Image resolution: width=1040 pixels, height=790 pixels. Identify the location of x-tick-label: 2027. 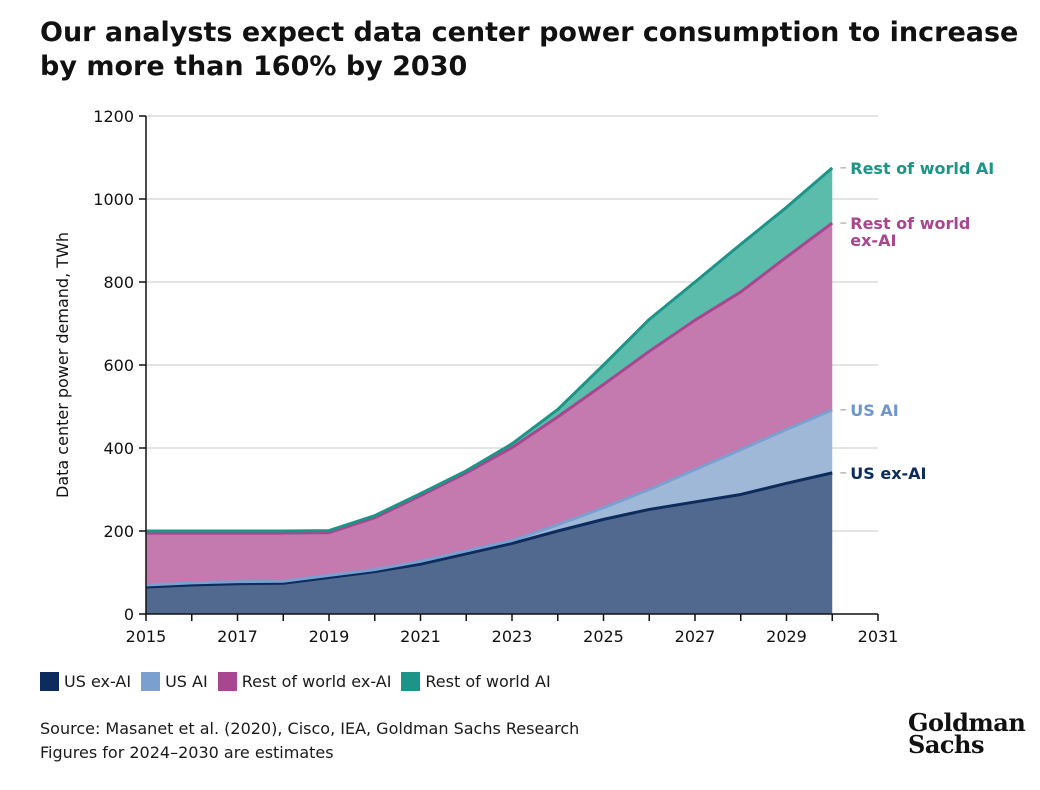
(695, 636).